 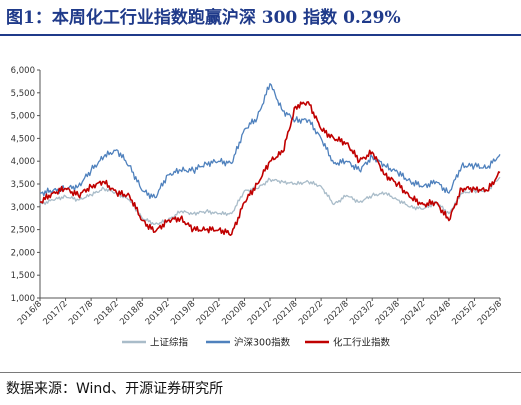 What do you see at coordinates (23, 276) in the screenshot?
I see `y-tick-label: 1,500` at bounding box center [23, 276].